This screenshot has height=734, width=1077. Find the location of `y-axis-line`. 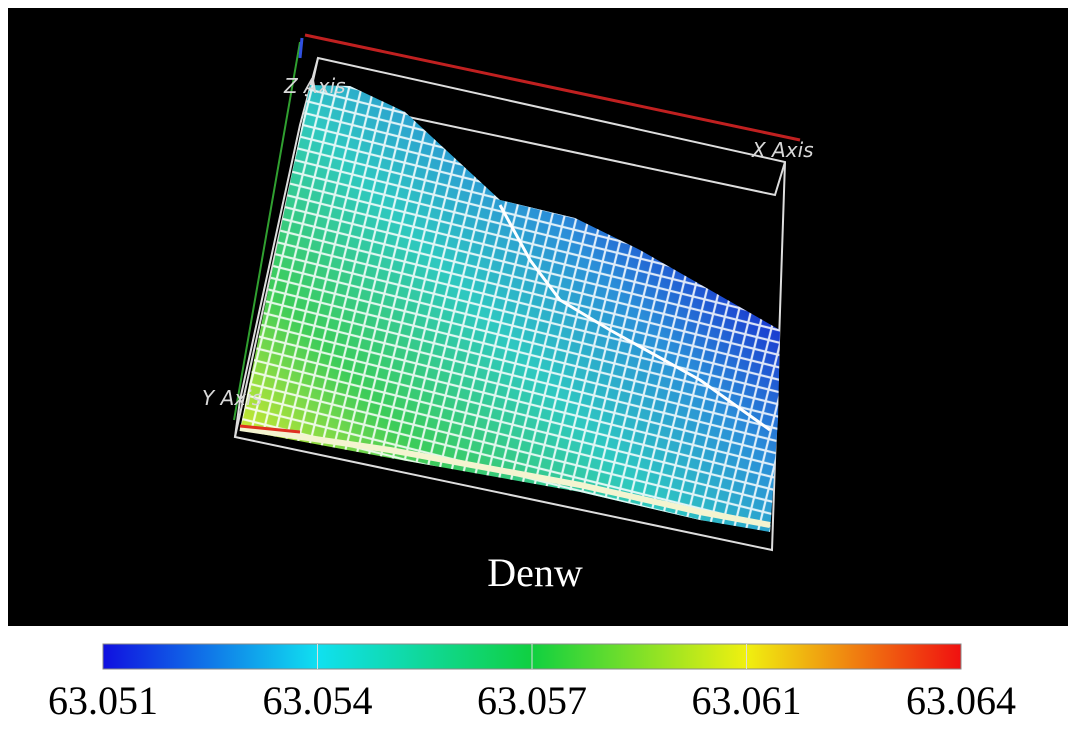

y-axis-line is located at coordinates (267, 231).